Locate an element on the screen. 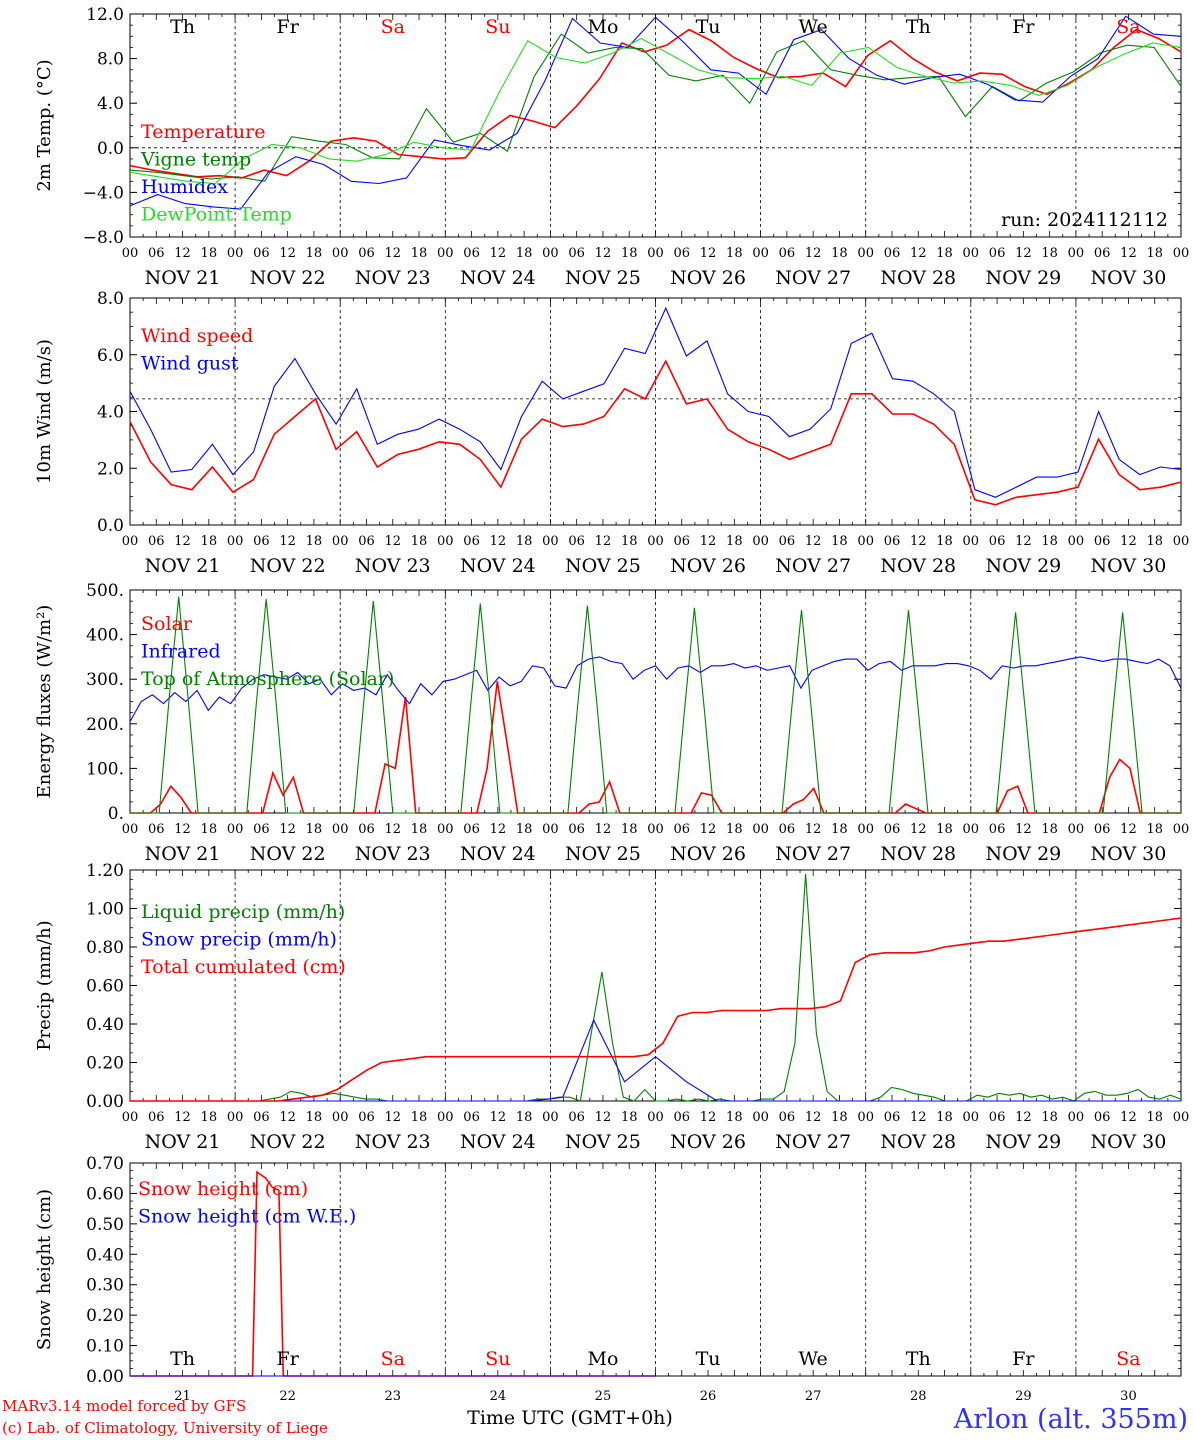  series-line-wind-speed is located at coordinates (655, 432).